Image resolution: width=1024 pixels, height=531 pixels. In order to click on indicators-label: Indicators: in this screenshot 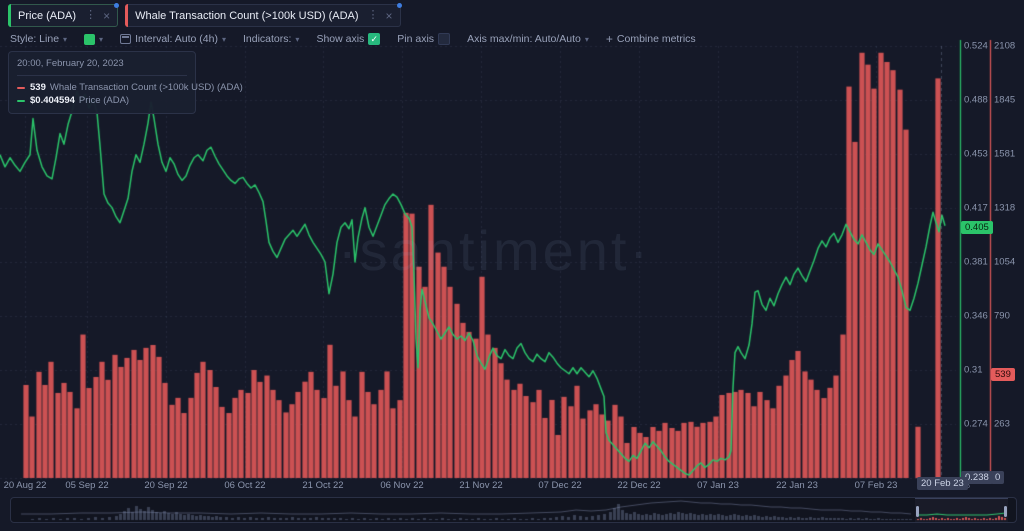, I will do `click(267, 39)`.